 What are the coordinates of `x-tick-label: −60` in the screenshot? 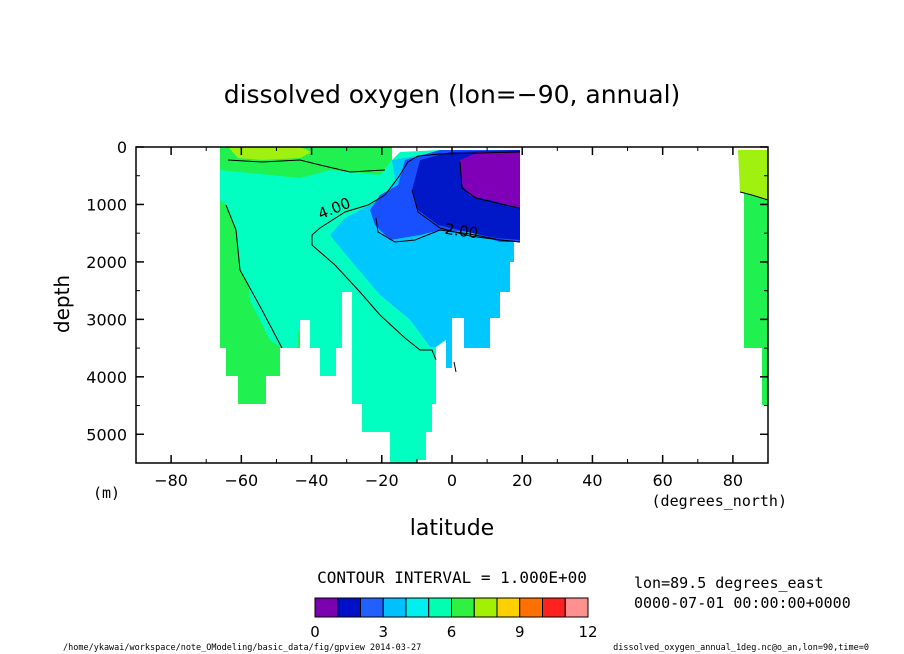 It's located at (241, 480).